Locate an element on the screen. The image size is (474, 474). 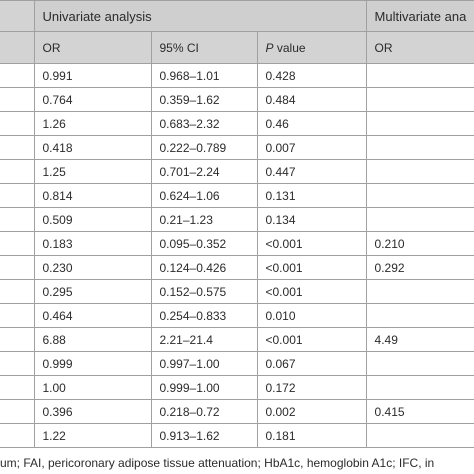
or-cell: 0.509 is located at coordinates (92, 219).